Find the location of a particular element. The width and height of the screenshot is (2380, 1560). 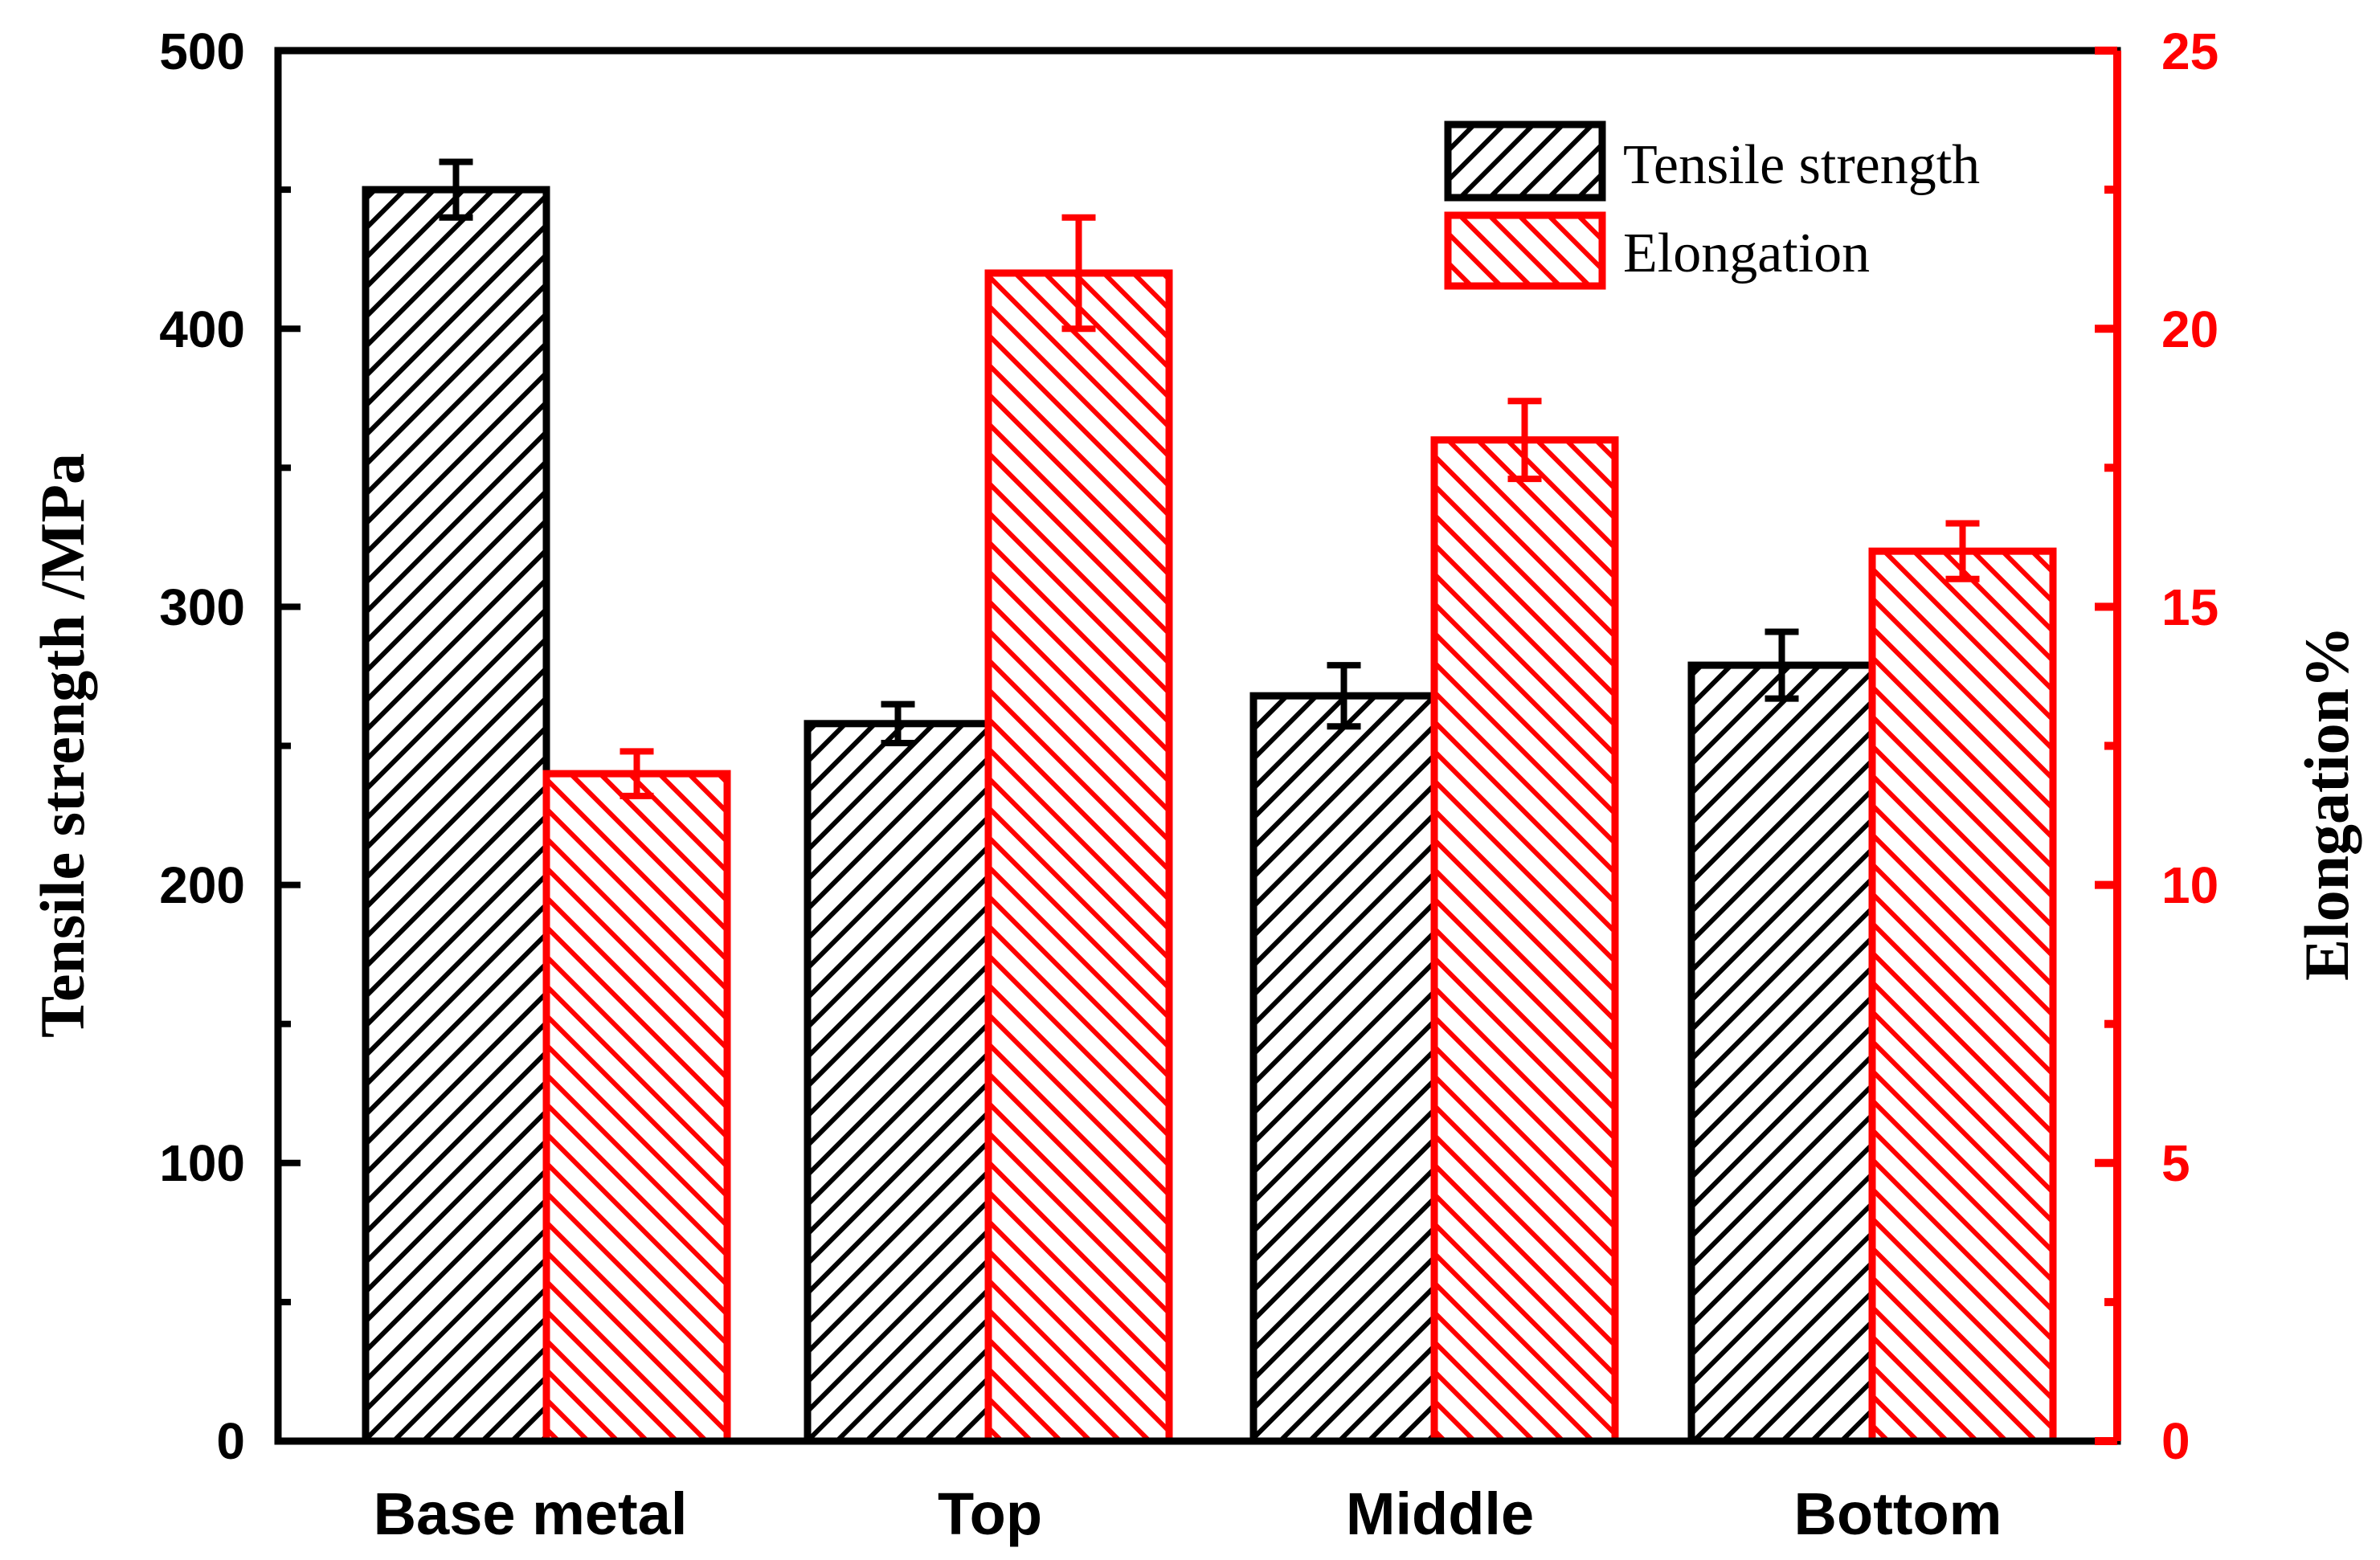

bar-tensile-strength-bottom is located at coordinates (1782, 1053).